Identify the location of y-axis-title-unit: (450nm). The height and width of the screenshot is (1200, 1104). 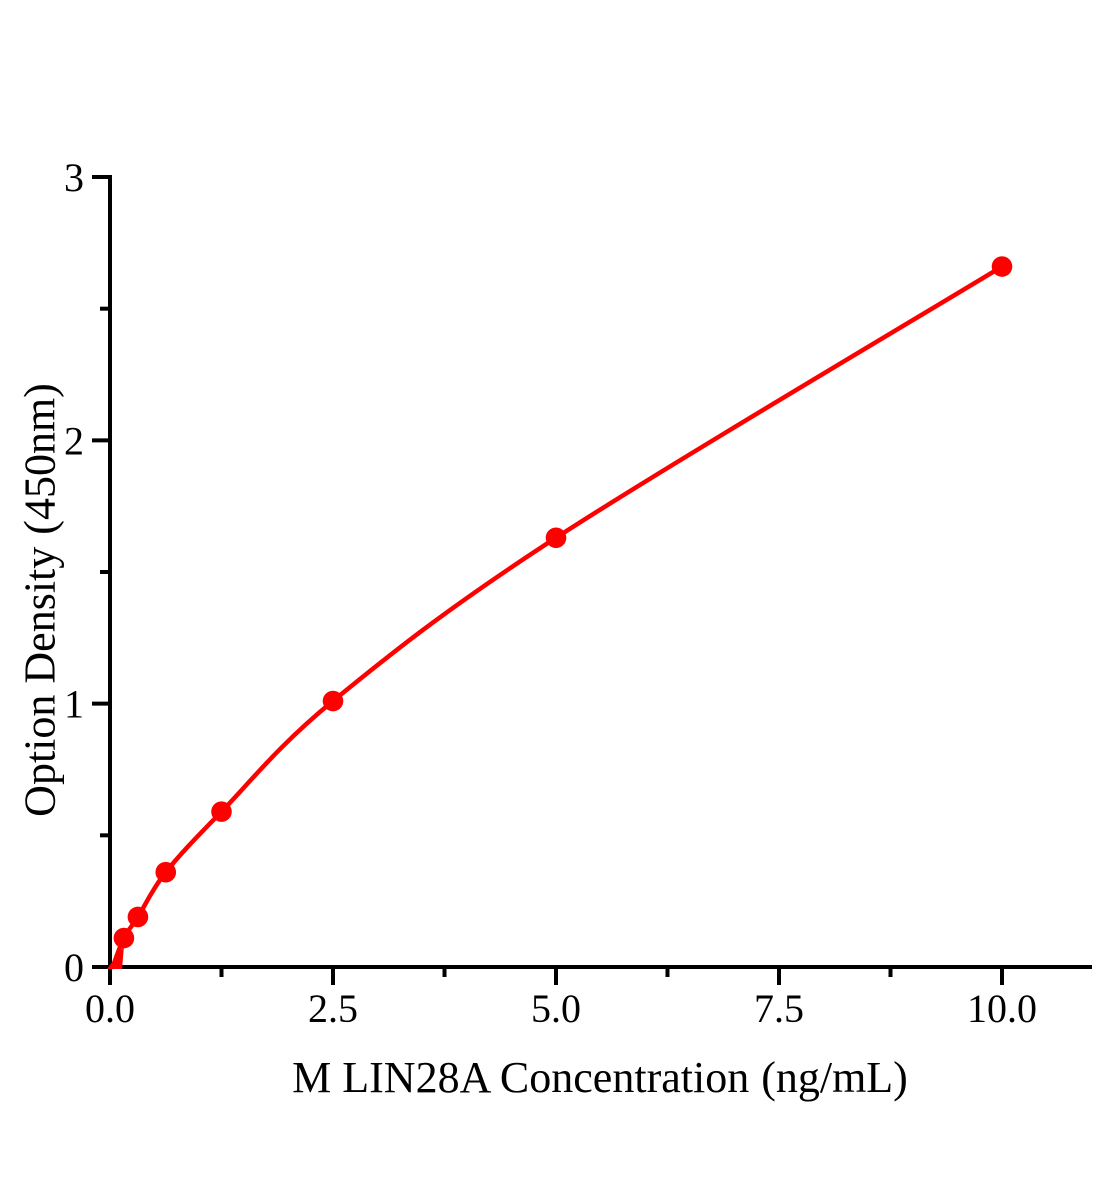
(40, 459).